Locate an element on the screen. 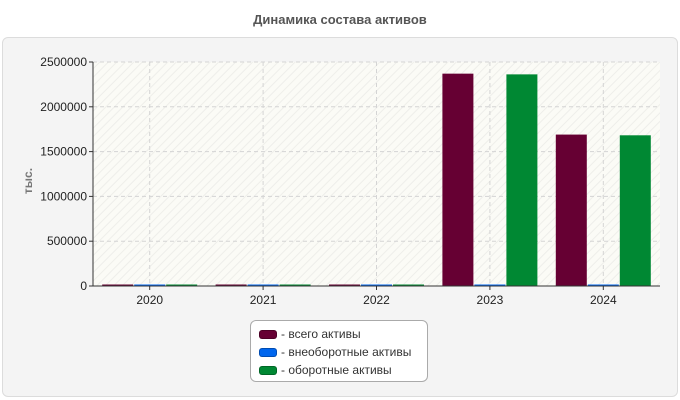  legend-item: - внеоборотные активы is located at coordinates (343, 352).